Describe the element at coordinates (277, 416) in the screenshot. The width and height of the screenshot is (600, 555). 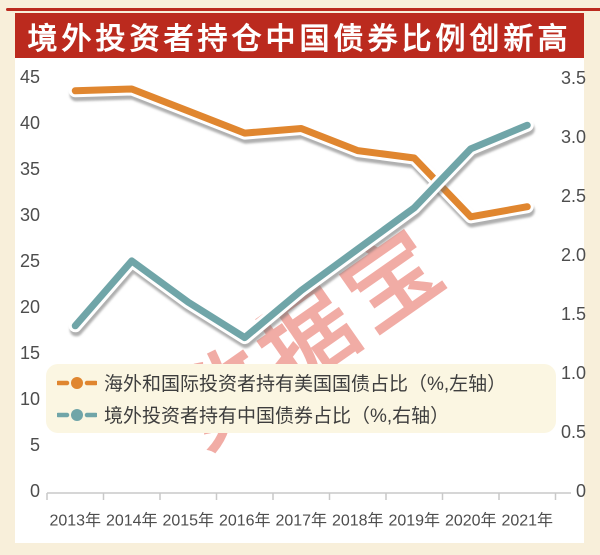
I see `legend-label: 境外投资者持有中国债券占比（%,右轴）` at that location.